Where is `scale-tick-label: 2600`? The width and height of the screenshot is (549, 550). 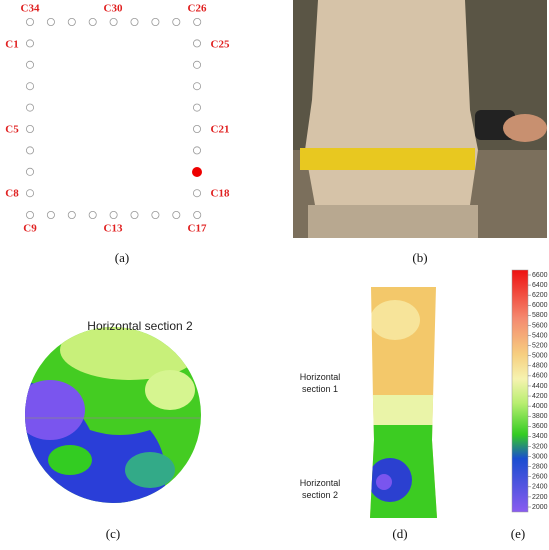 scale-tick-label: 2600 is located at coordinates (540, 477).